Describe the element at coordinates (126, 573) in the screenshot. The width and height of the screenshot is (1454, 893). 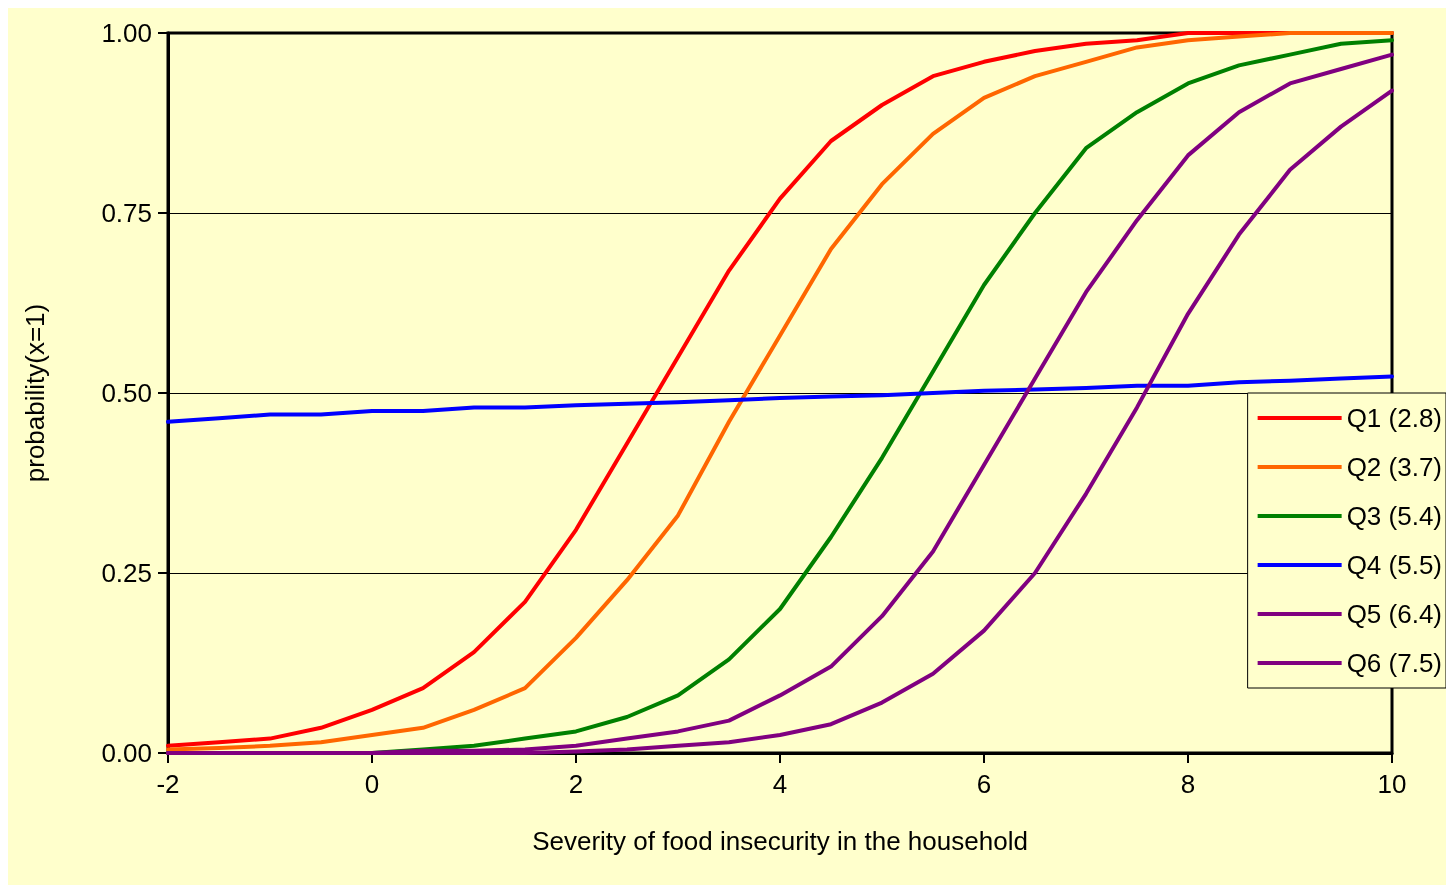
I see `y-tick-label: 0.25` at that location.